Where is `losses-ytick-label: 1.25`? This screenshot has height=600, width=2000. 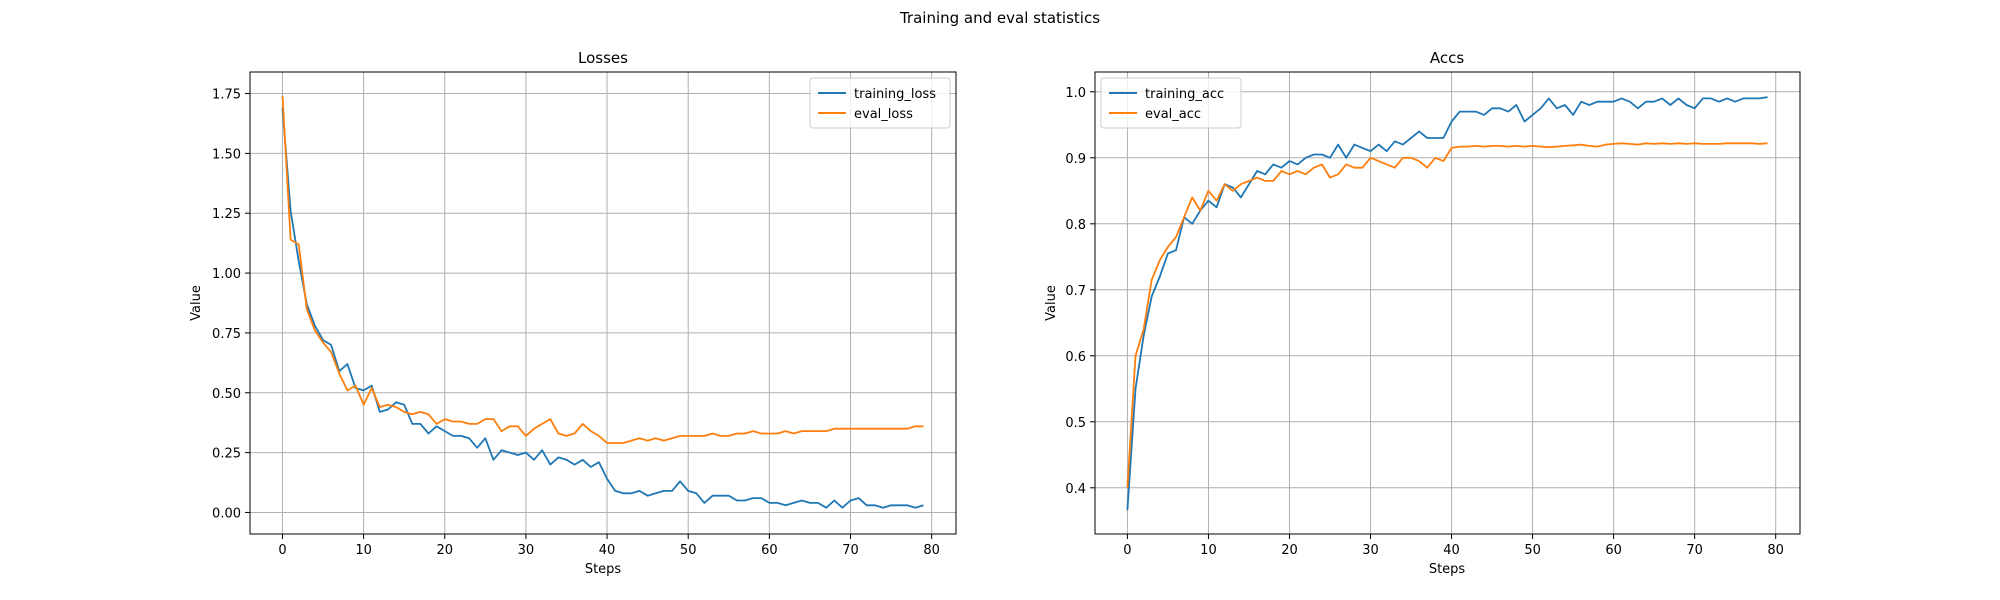
losses-ytick-label: 1.25 is located at coordinates (226, 214).